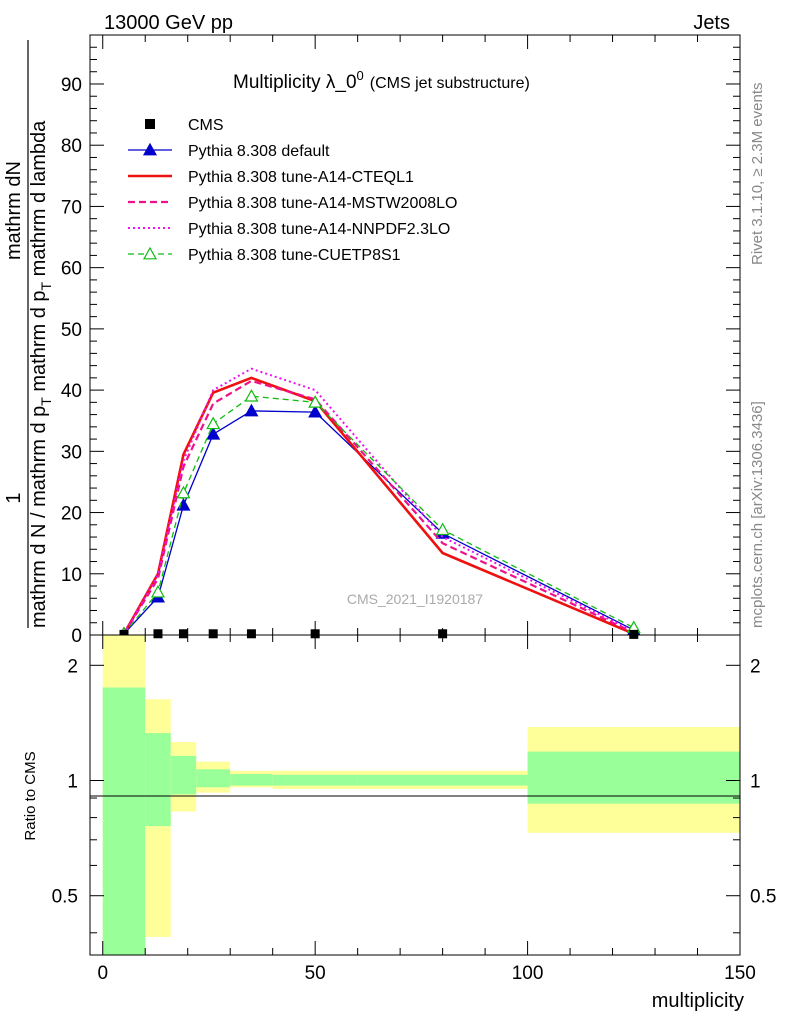 The width and height of the screenshot is (786, 1024). What do you see at coordinates (698, 1001) in the screenshot?
I see `x-axis-label: multiplicity` at bounding box center [698, 1001].